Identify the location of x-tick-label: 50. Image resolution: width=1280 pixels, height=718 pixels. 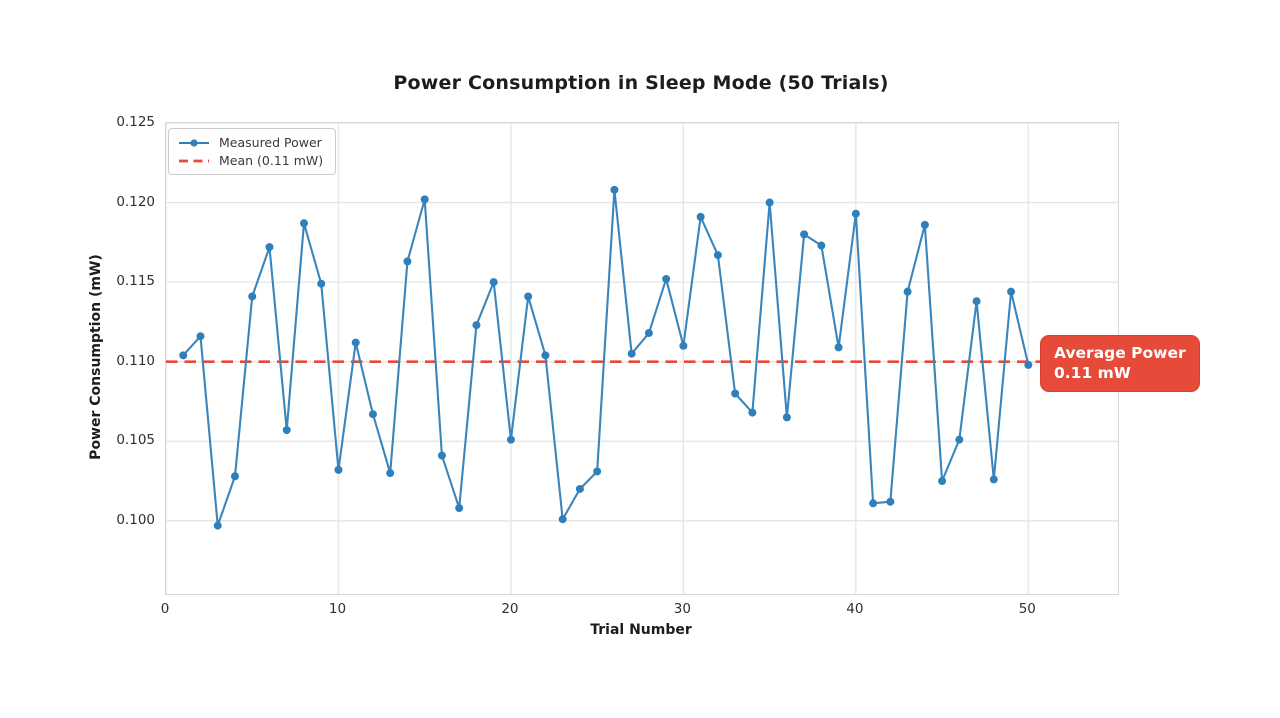
(1027, 609).